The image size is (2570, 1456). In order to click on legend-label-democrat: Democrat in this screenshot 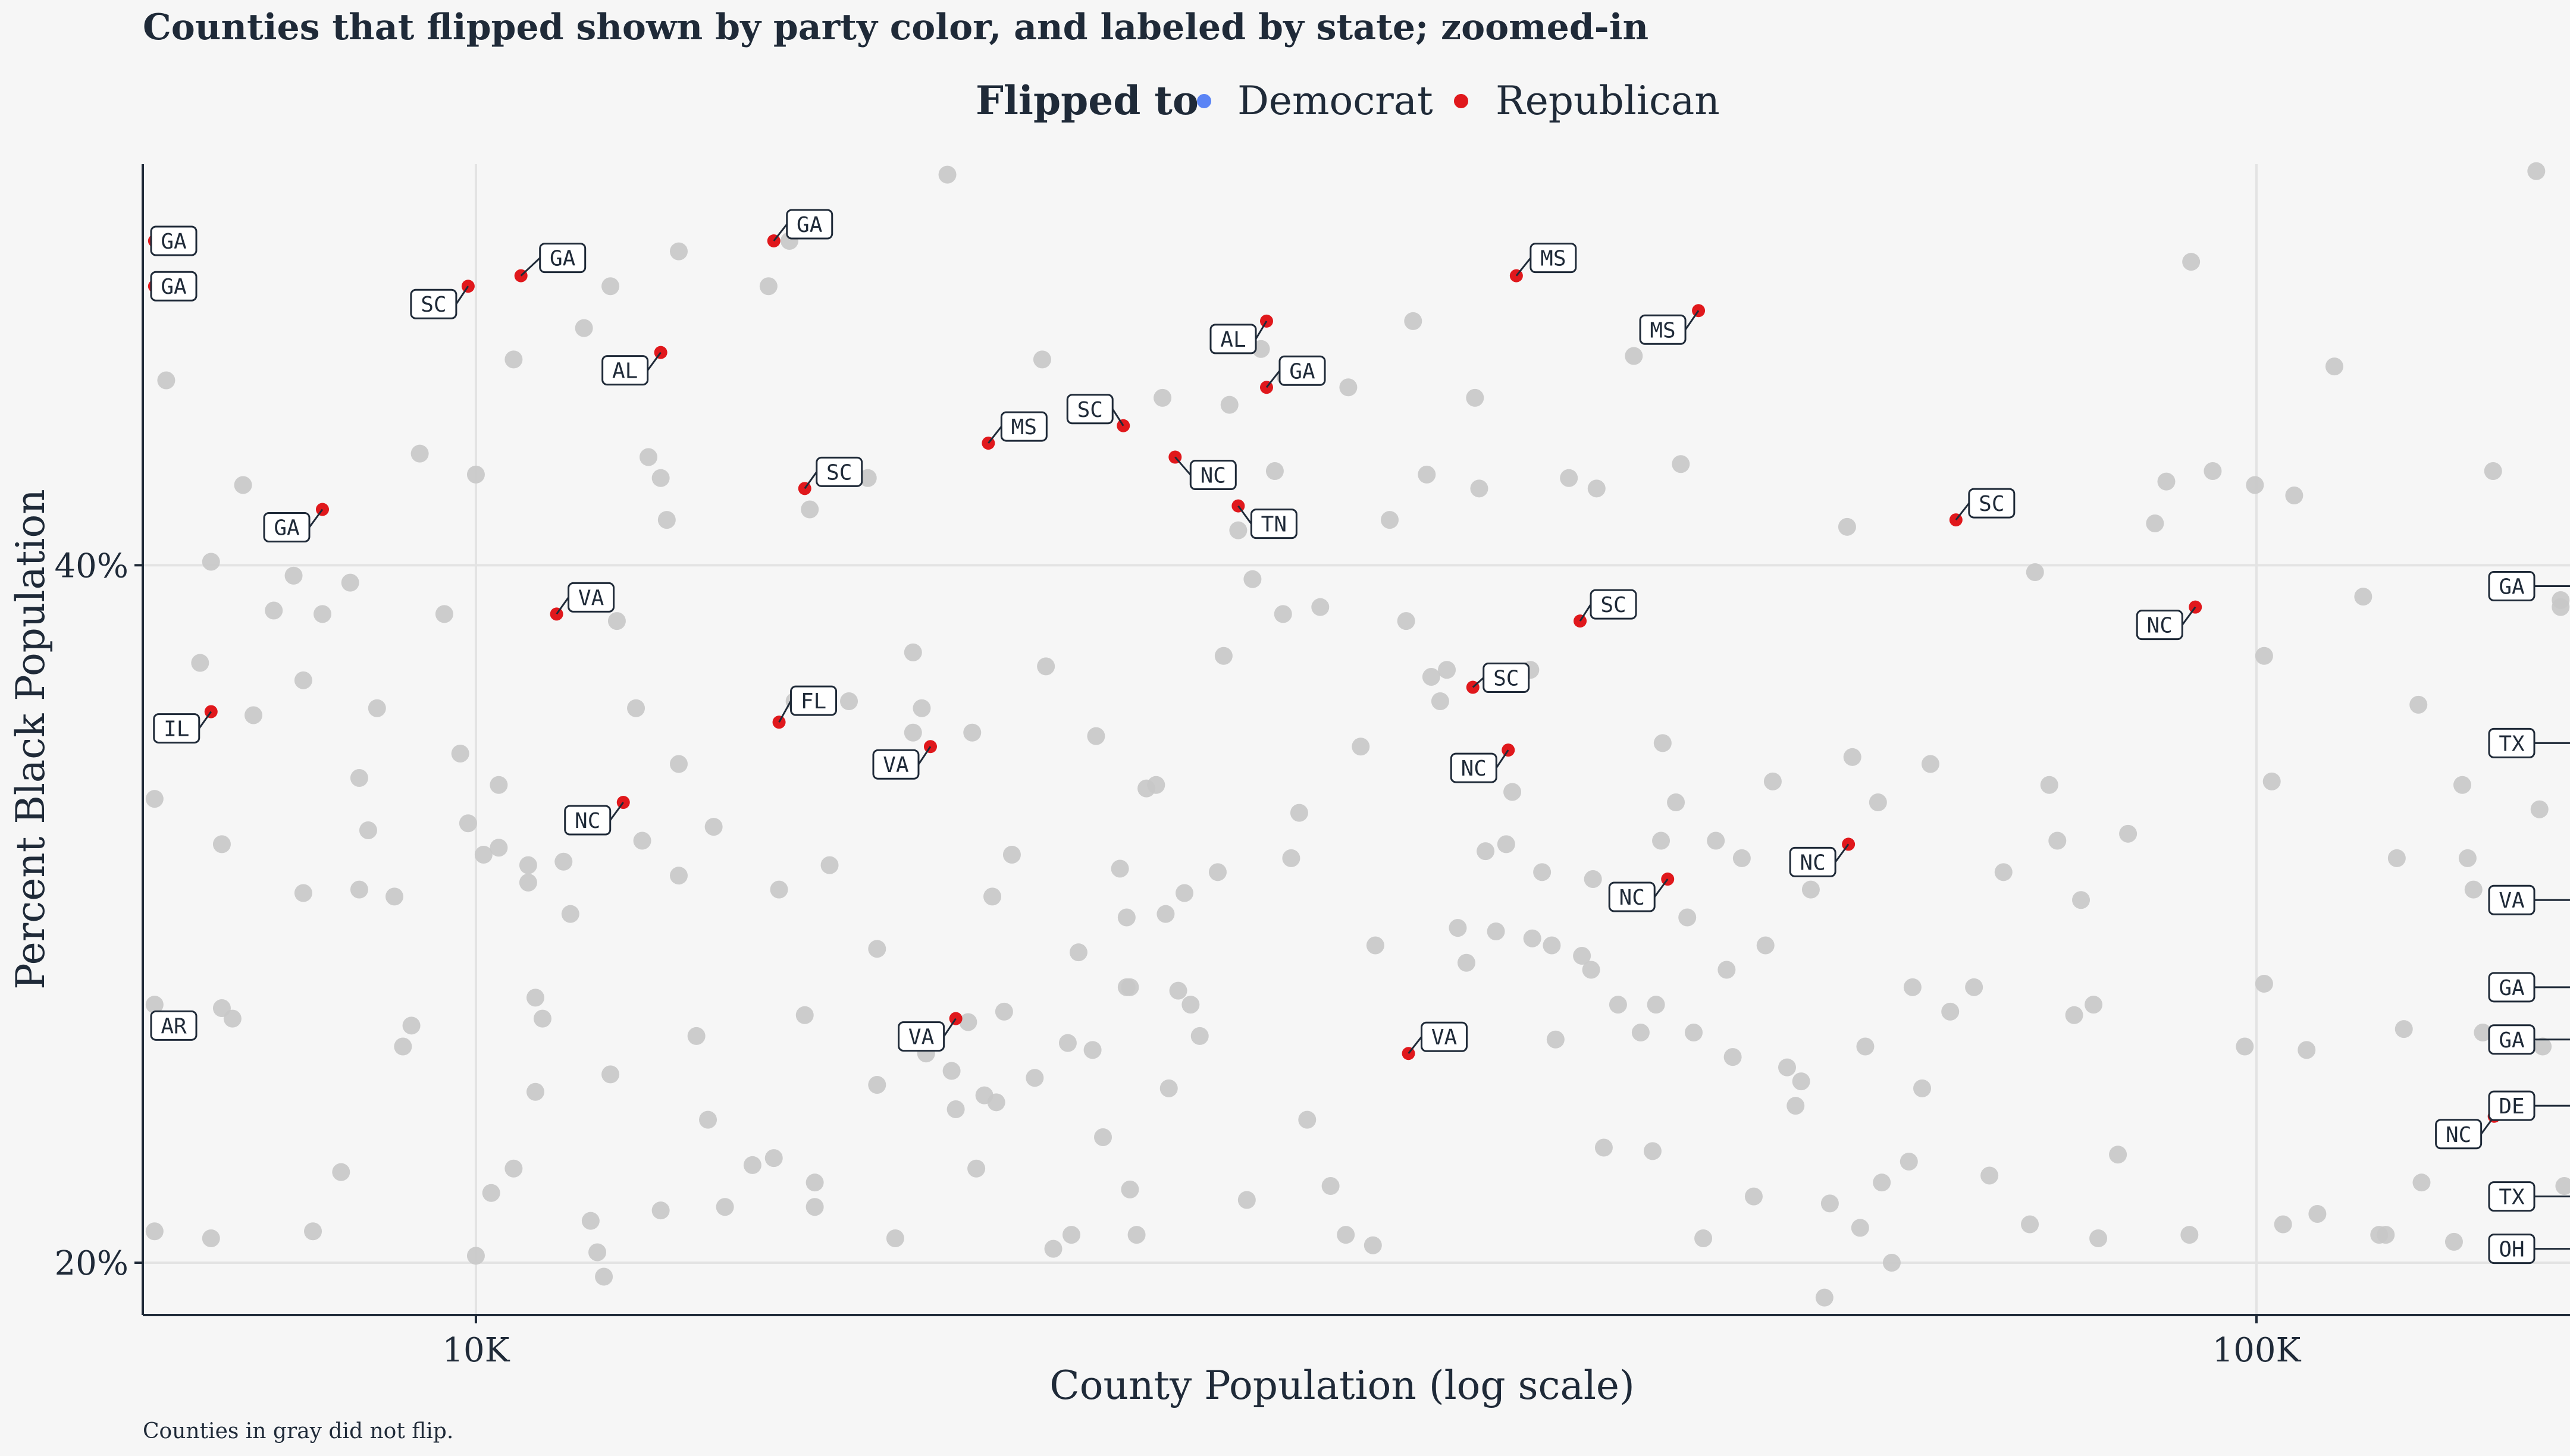, I will do `click(1335, 101)`.